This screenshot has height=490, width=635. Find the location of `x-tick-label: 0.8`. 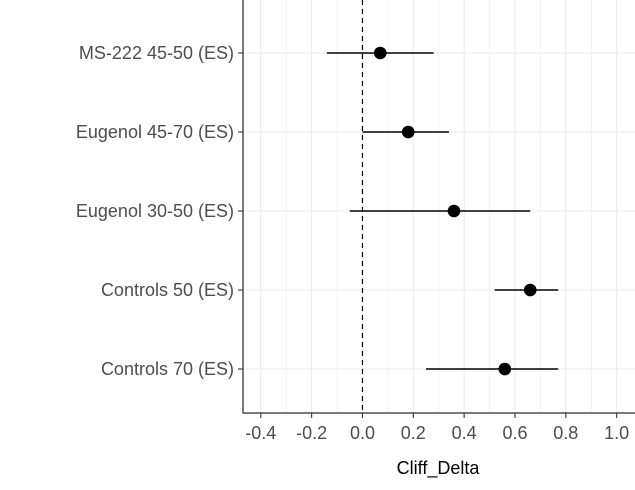

x-tick-label: 0.8 is located at coordinates (565, 433).